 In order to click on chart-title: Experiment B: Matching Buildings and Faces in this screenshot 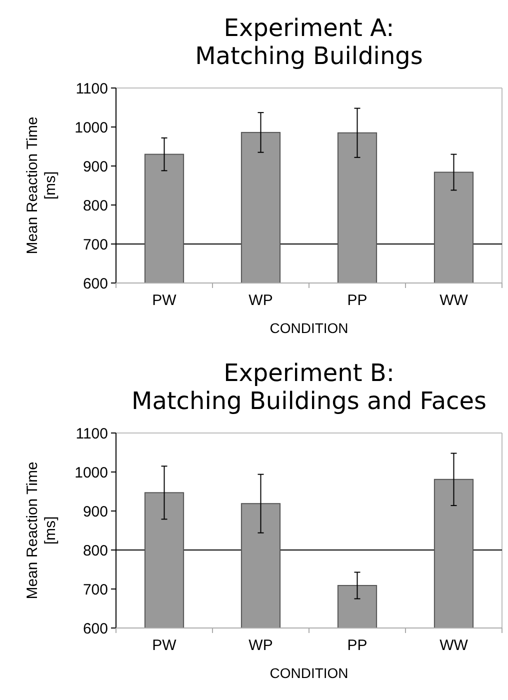, I will do `click(309, 387)`.